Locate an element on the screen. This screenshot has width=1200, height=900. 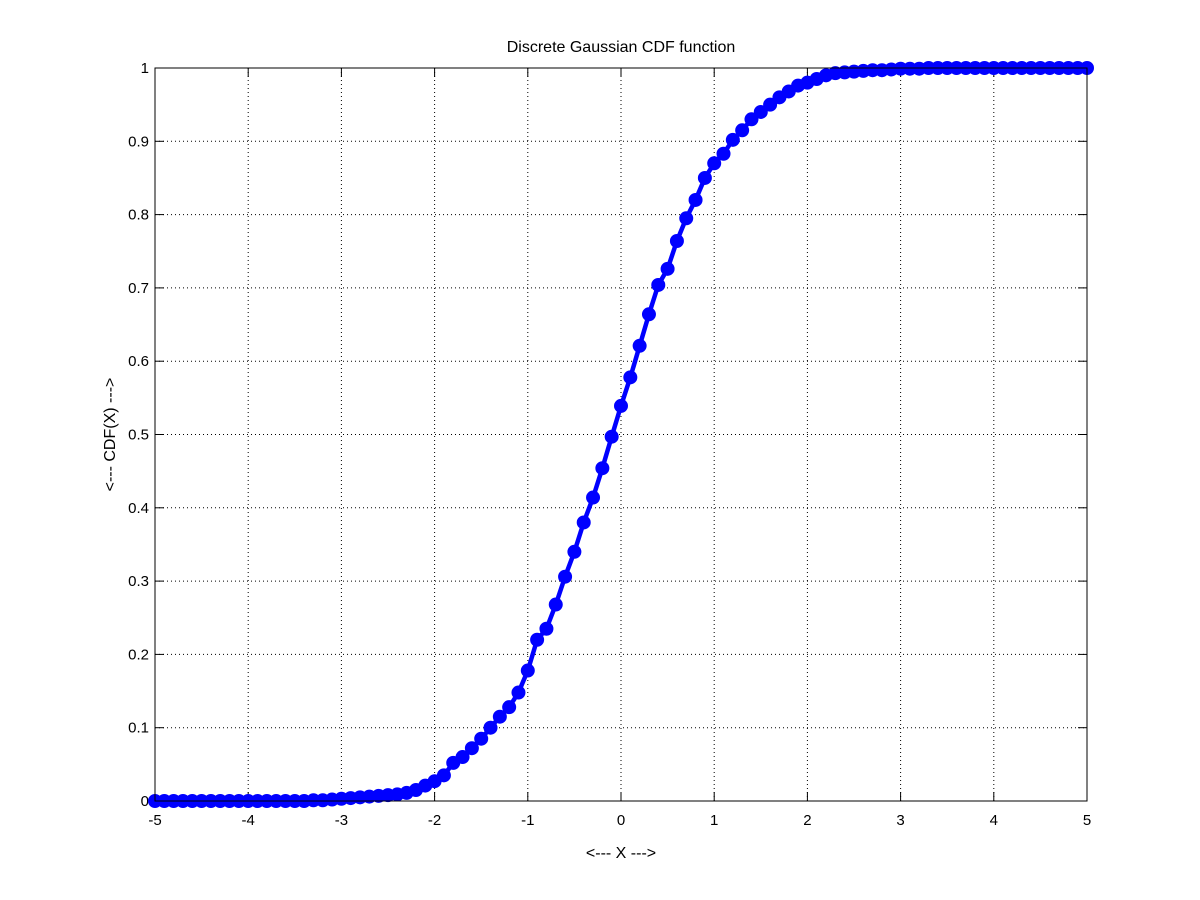
x-tick-label: 3 is located at coordinates (900, 820).